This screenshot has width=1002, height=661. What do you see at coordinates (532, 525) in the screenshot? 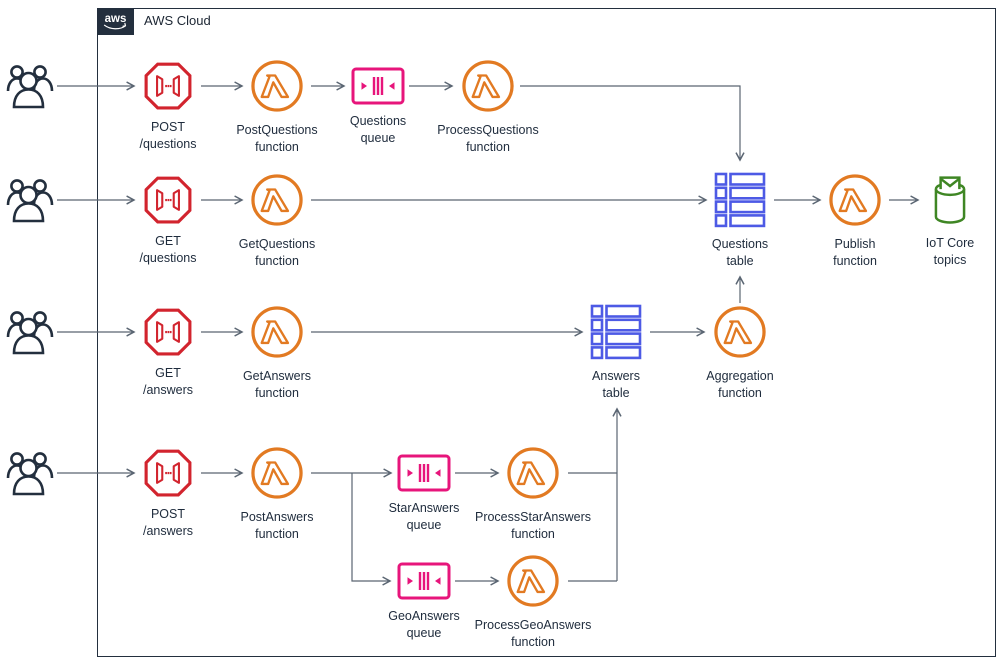
I see `node-label: ProcessStarAnswers function` at bounding box center [532, 525].